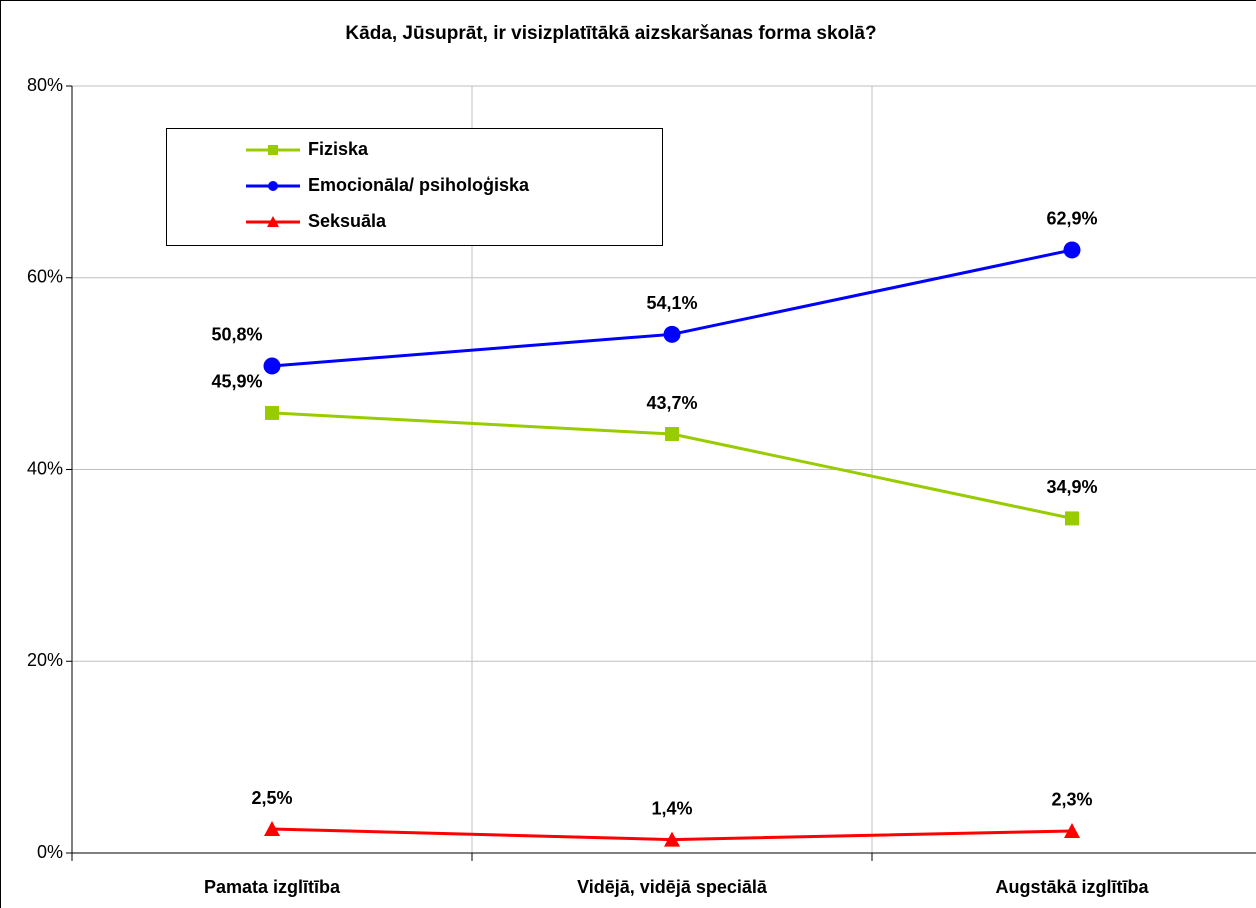 This screenshot has width=1256, height=908. What do you see at coordinates (671, 303) in the screenshot?
I see `data-label: 54,1%` at bounding box center [671, 303].